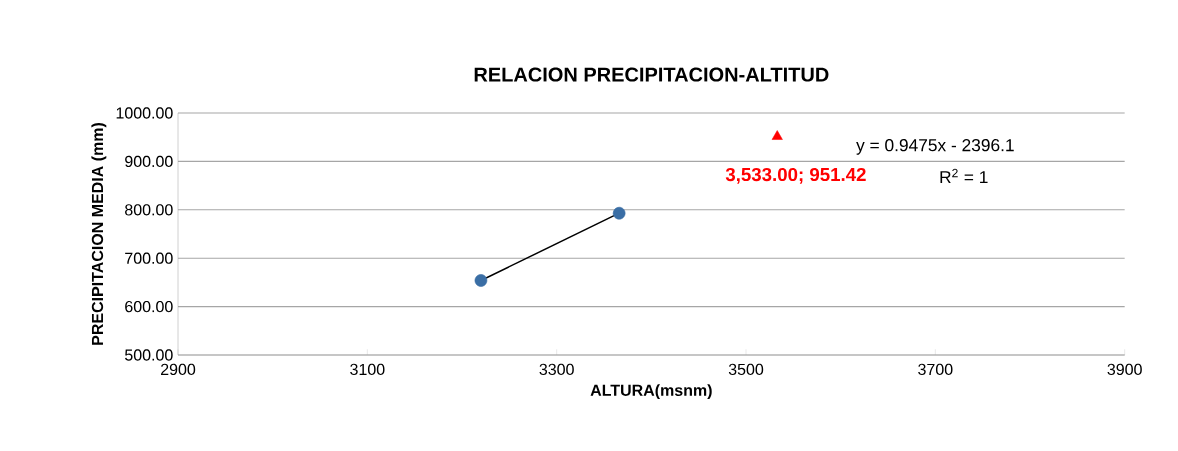  What do you see at coordinates (556, 369) in the screenshot?
I see `x-tick-label: 3300` at bounding box center [556, 369].